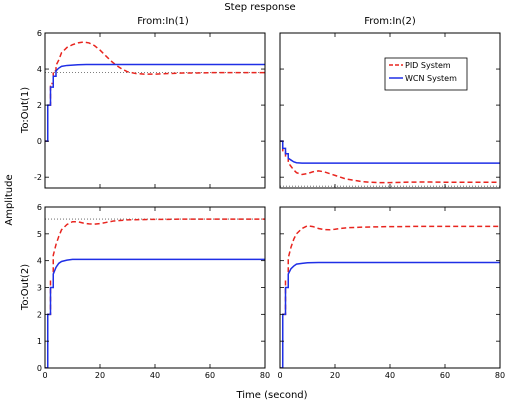 The width and height of the screenshot is (505, 406). Describe the element at coordinates (44, 375) in the screenshot. I see `panel-in1-out2-xtick-label: 0` at that location.